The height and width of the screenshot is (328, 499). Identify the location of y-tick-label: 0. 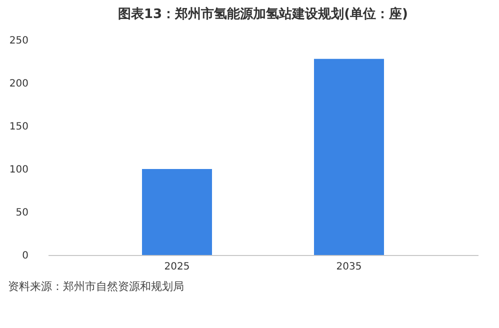
(25, 256).